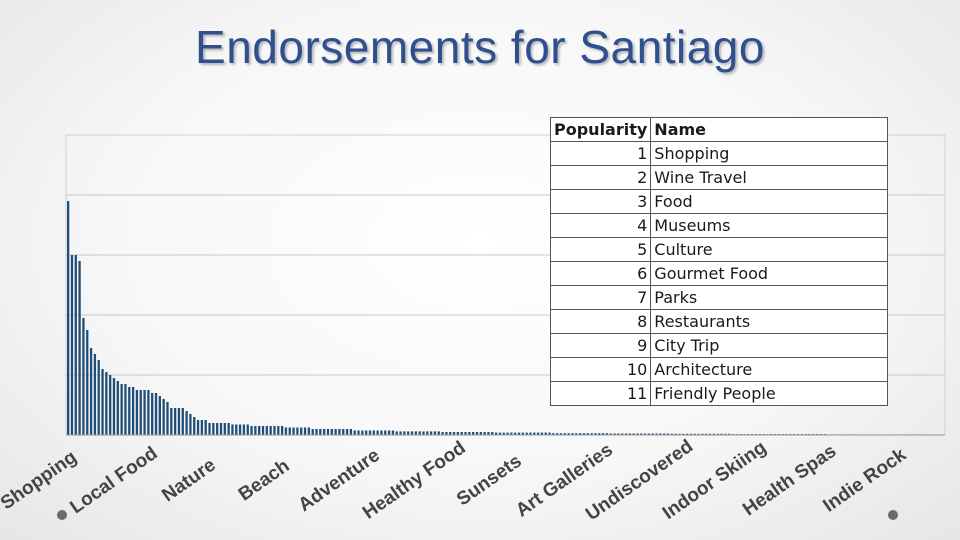 The height and width of the screenshot is (540, 960). What do you see at coordinates (113, 480) in the screenshot?
I see `category-label: Local Food` at bounding box center [113, 480].